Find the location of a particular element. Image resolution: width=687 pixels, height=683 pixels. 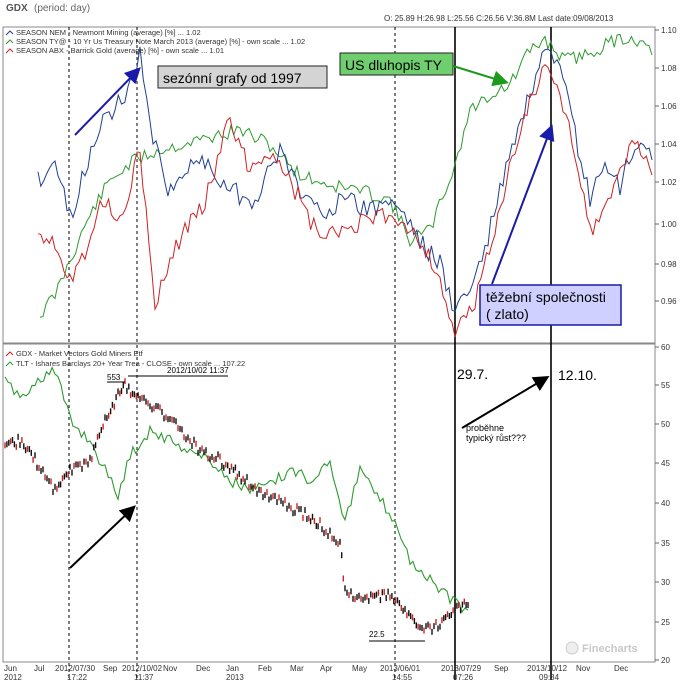

bottom-y-tick-label: 45 is located at coordinates (665, 463).